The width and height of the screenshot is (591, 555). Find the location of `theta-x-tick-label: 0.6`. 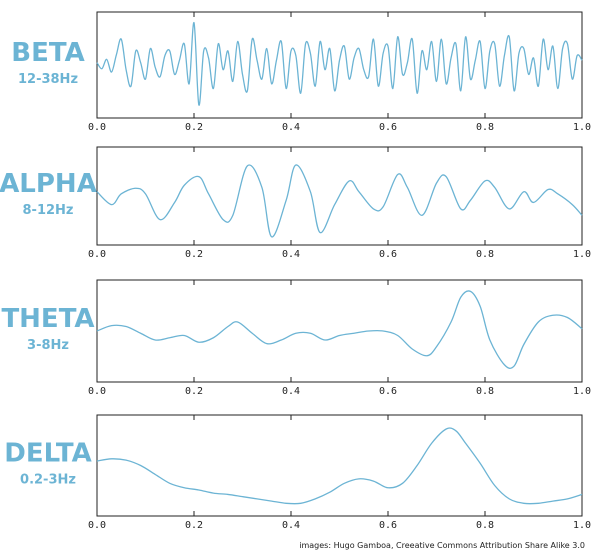

theta-x-tick-label: 0.6 is located at coordinates (388, 391).